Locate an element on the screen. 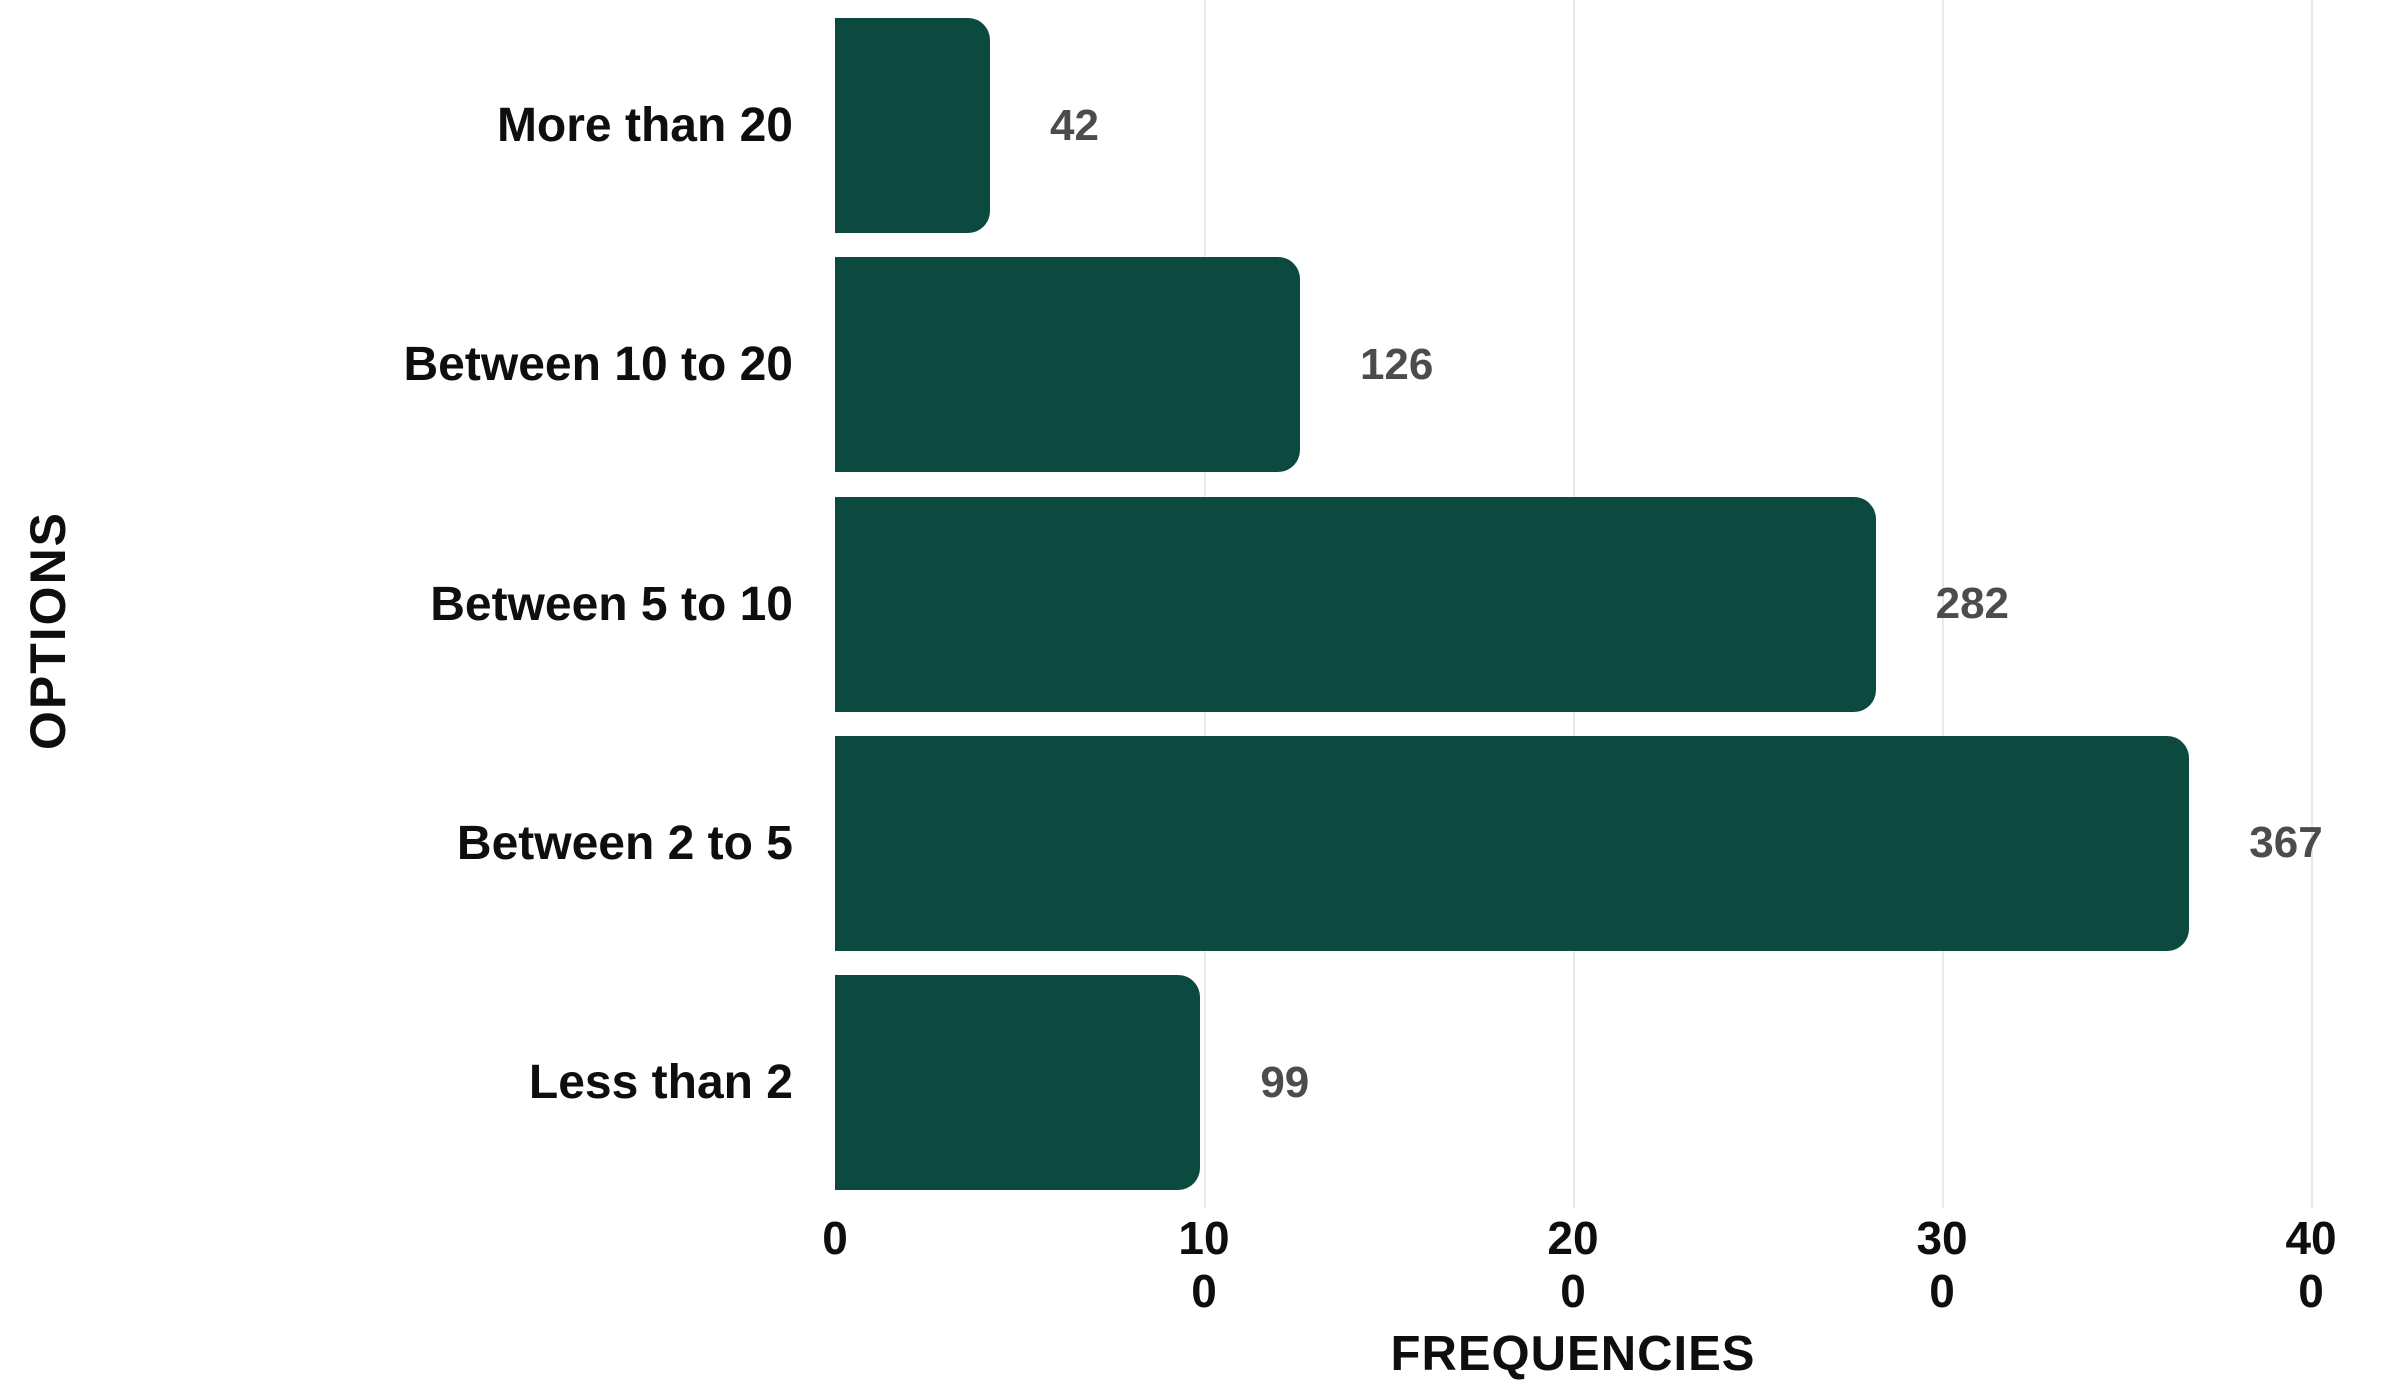  x-tick-label-0: 0 is located at coordinates (835, 1238).